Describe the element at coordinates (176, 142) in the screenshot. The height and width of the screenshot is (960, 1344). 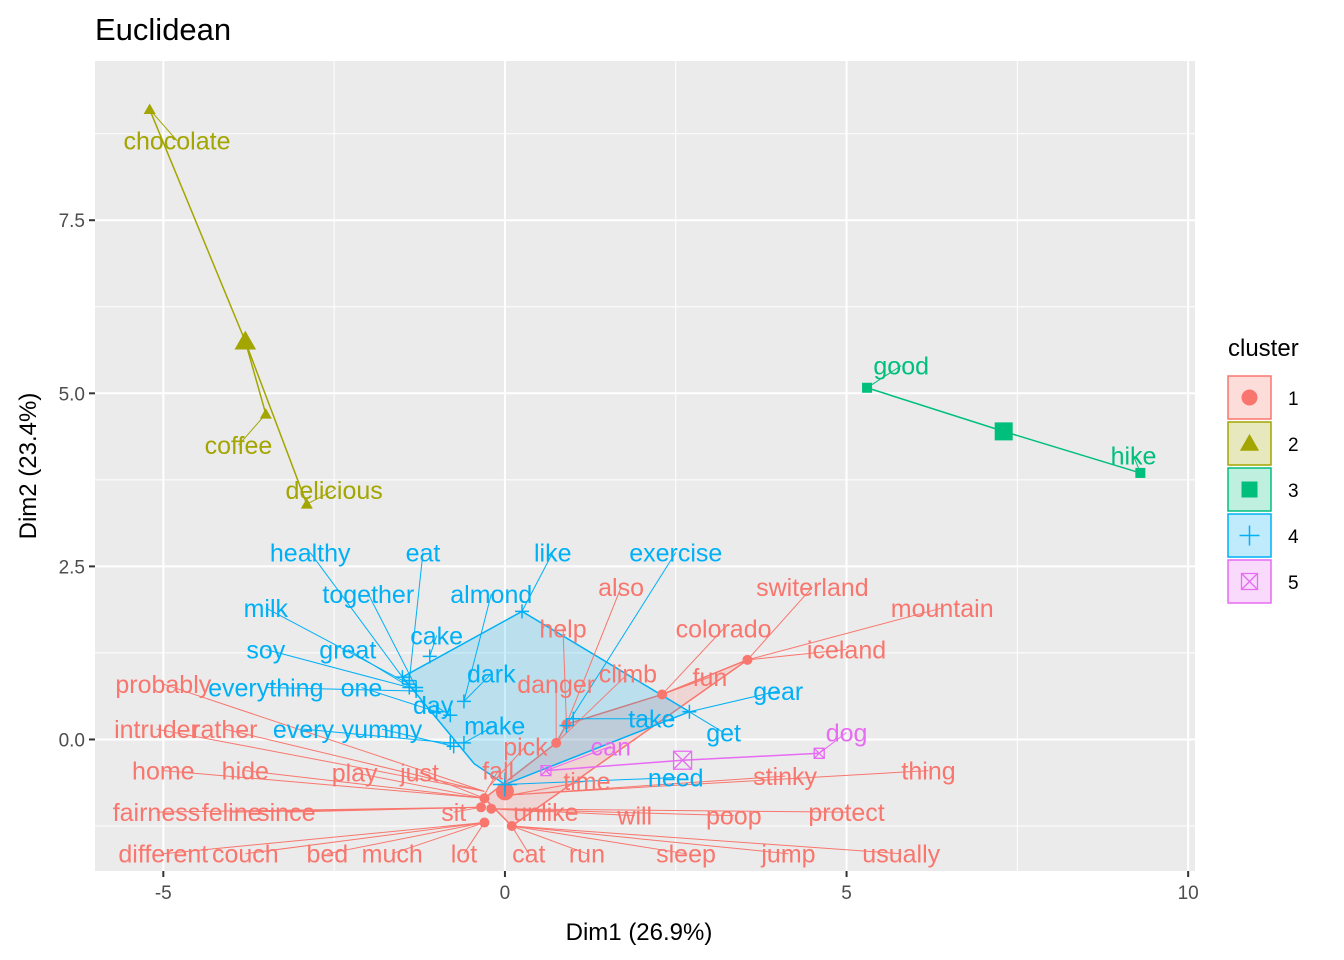
I see `point-label: chocolate` at that location.